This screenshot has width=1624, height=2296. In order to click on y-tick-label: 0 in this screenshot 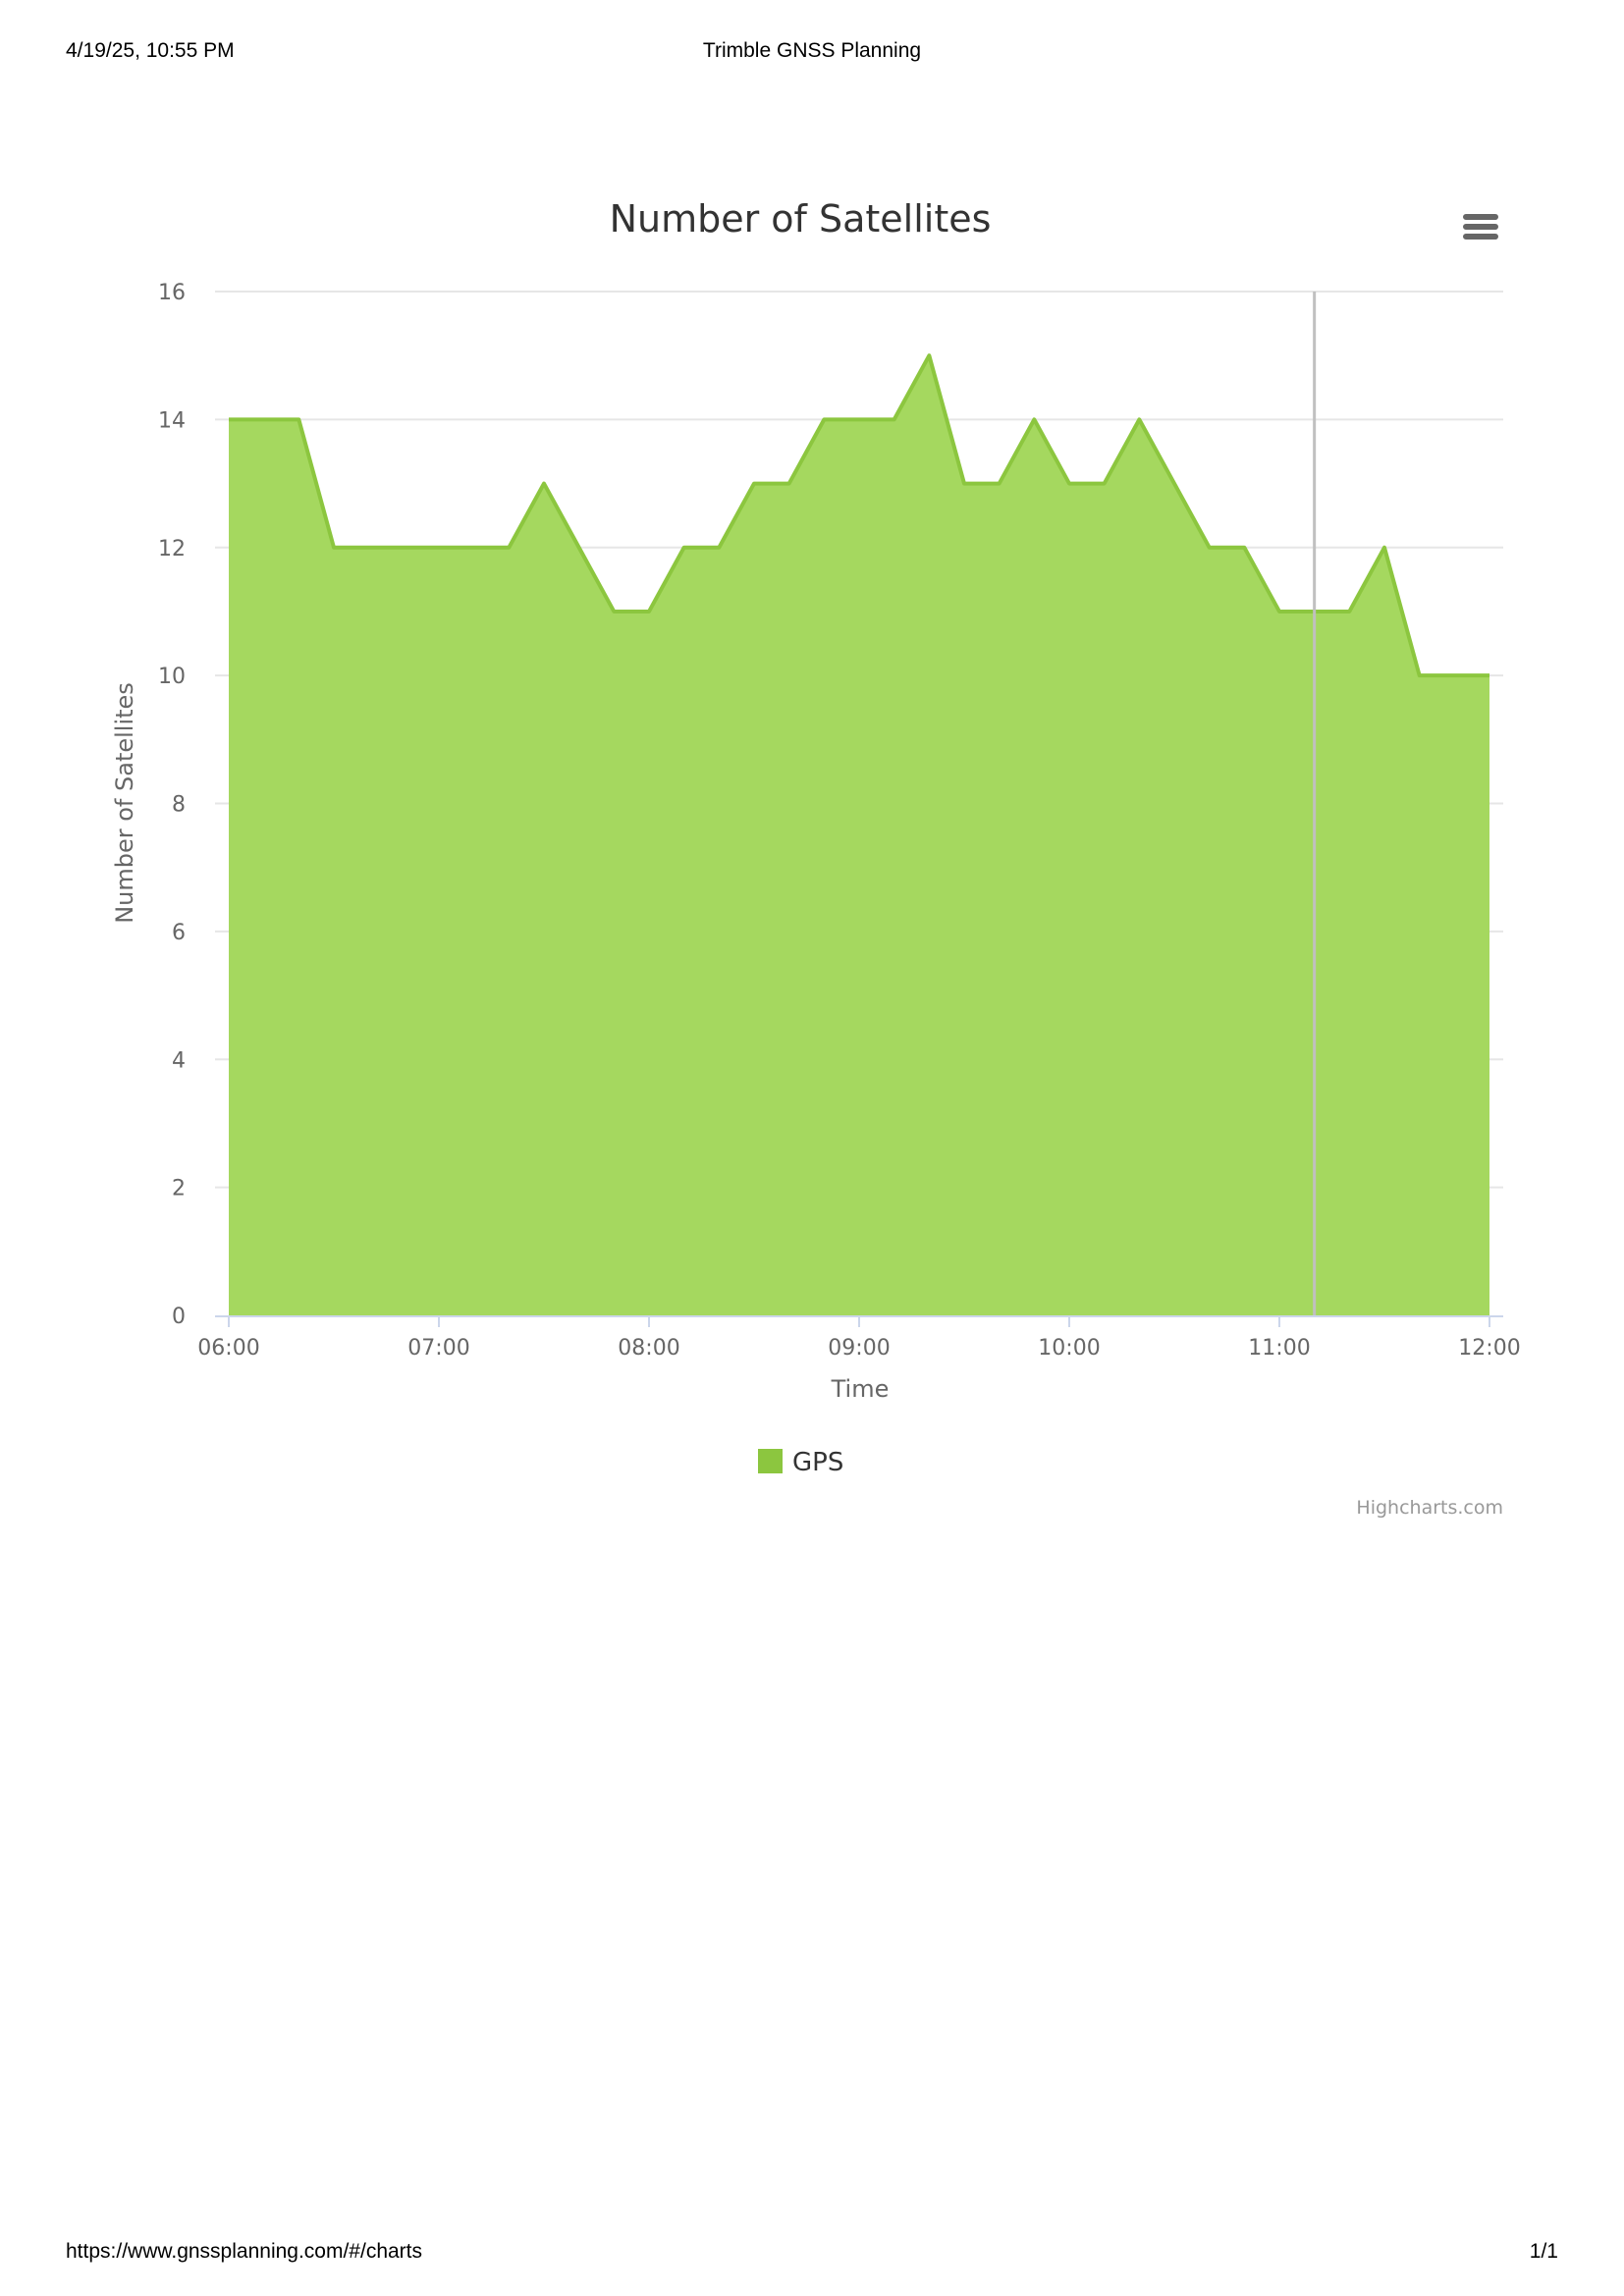, I will do `click(179, 1317)`.